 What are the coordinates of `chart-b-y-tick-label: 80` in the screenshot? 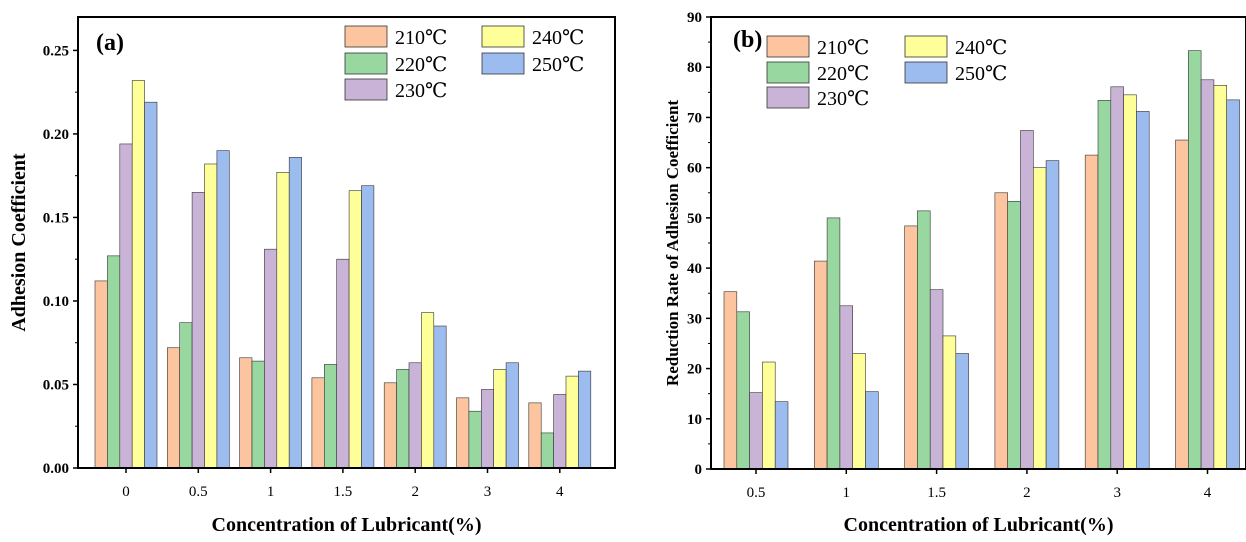 It's located at (694, 68).